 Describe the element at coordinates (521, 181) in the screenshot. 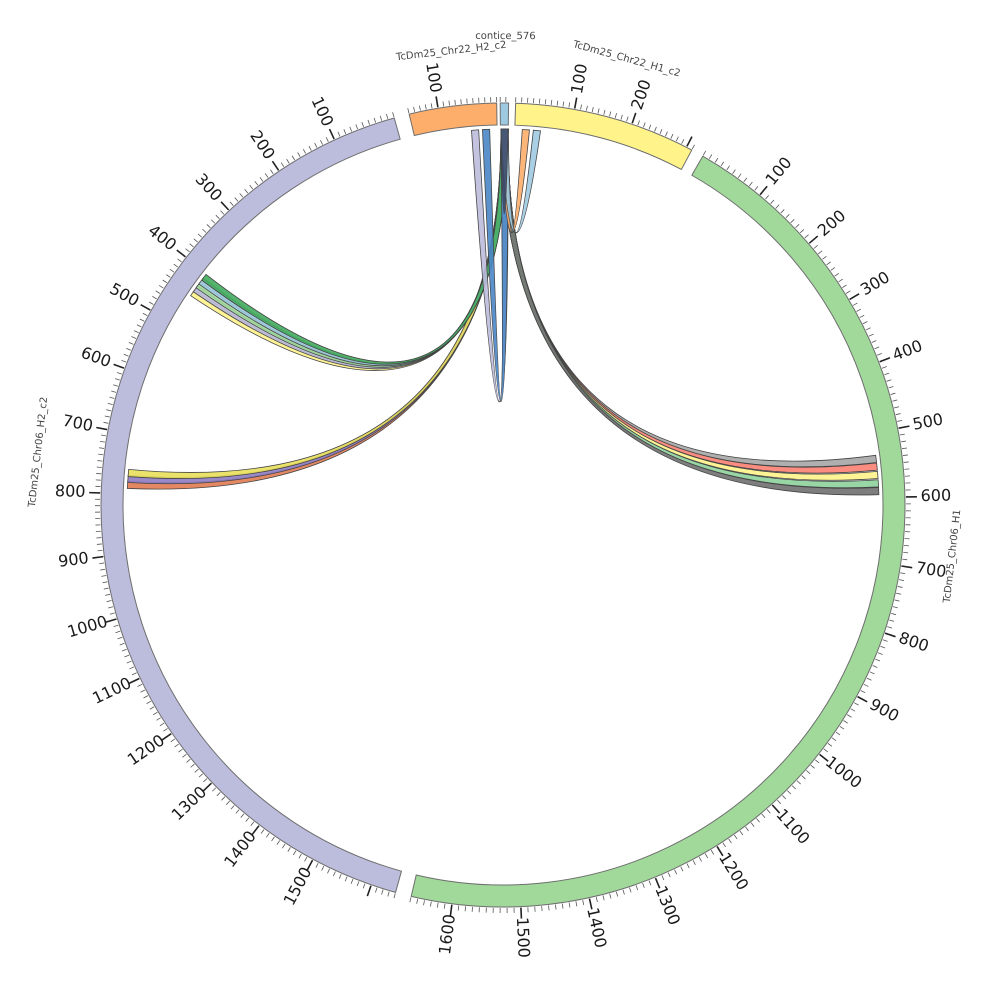

I see `link-ribbon-contig-to-chr22_h1` at that location.